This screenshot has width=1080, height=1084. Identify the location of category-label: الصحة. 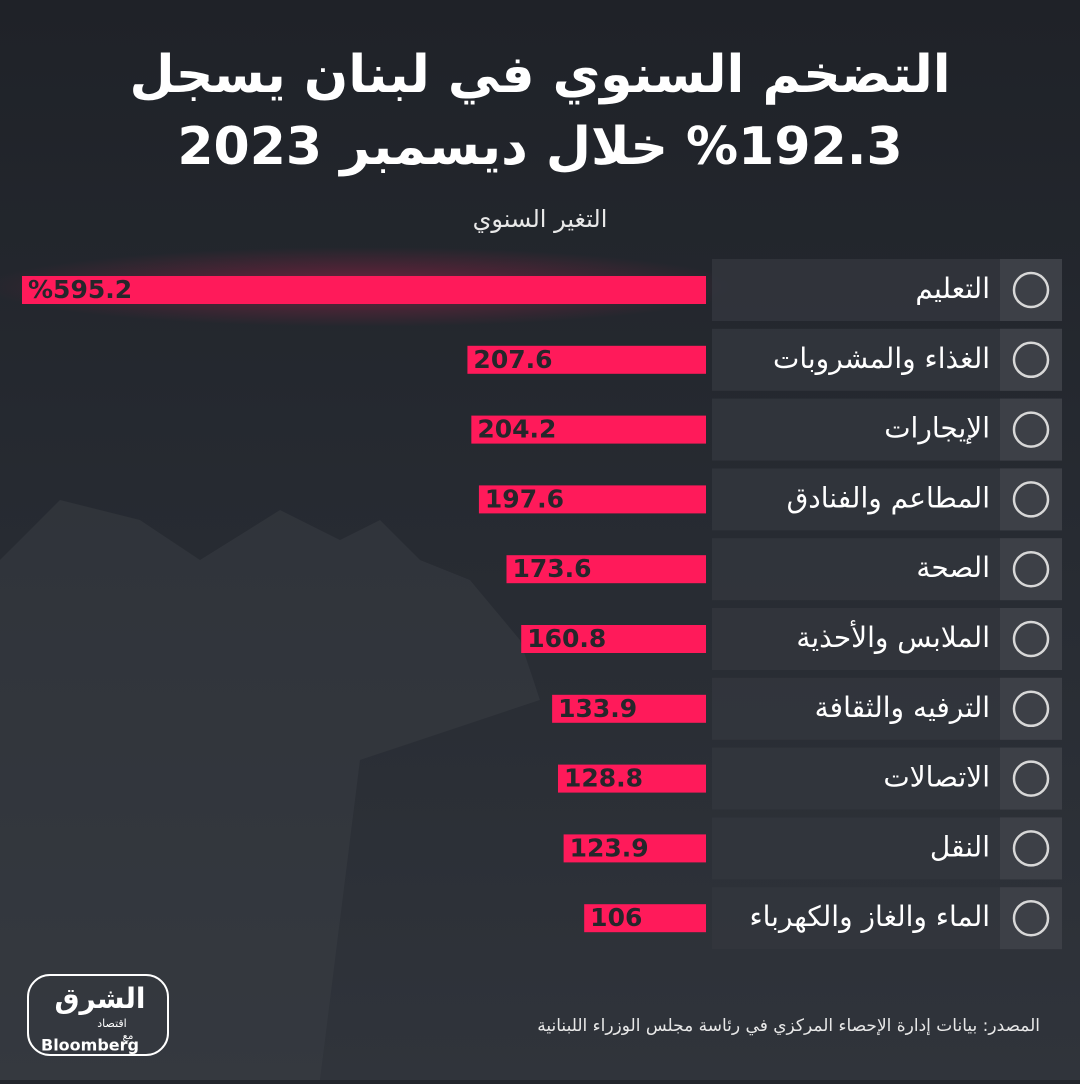
(953, 567).